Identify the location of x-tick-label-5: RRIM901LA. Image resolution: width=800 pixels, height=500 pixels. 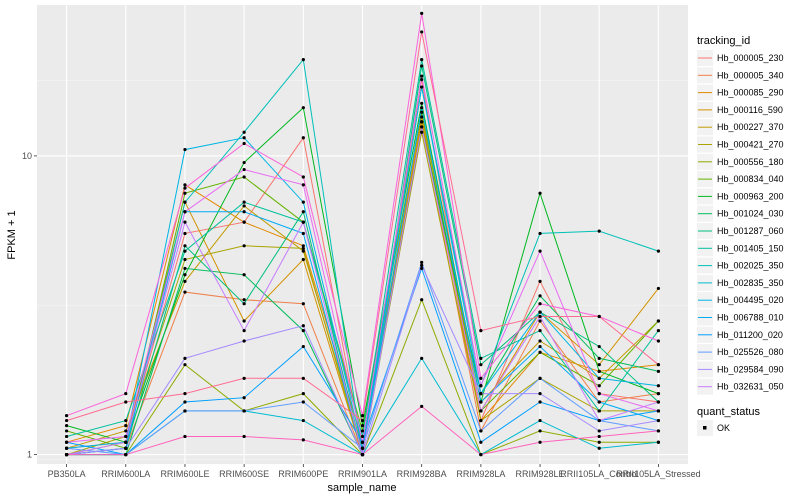
(362, 474).